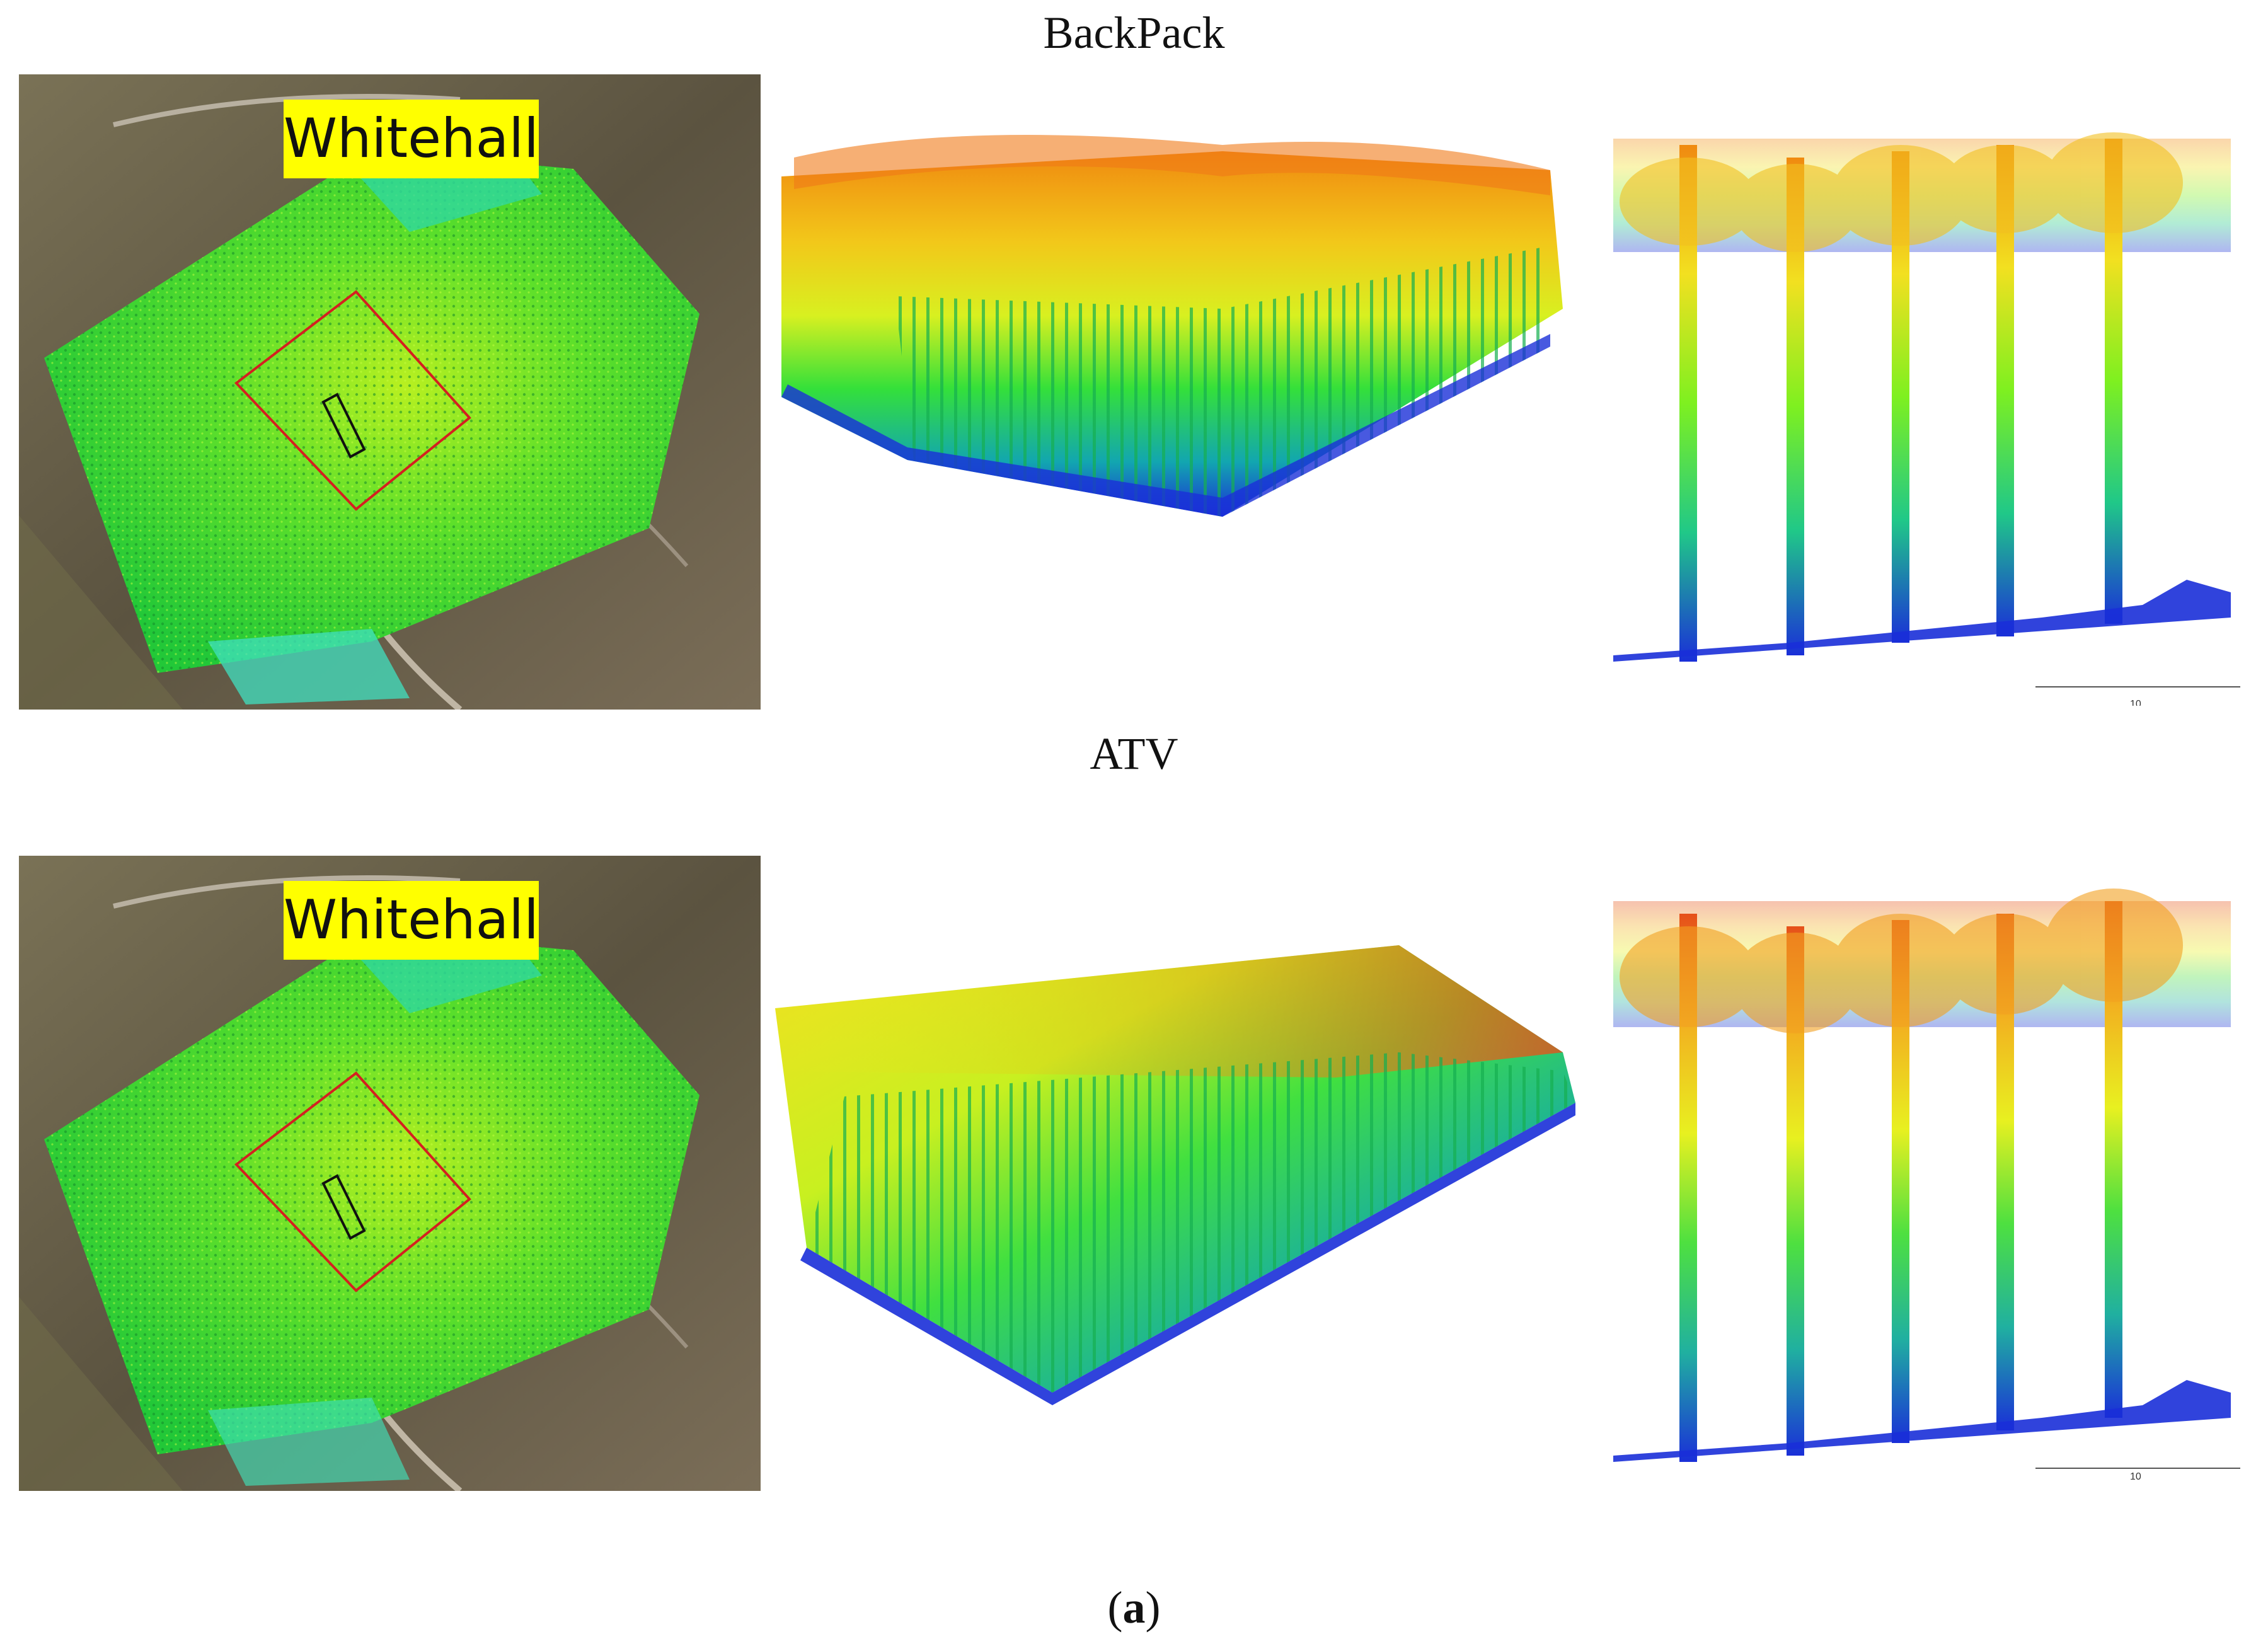 The height and width of the screenshot is (1639, 2268). I want to click on caption-letter: a, so click(1134, 1607).